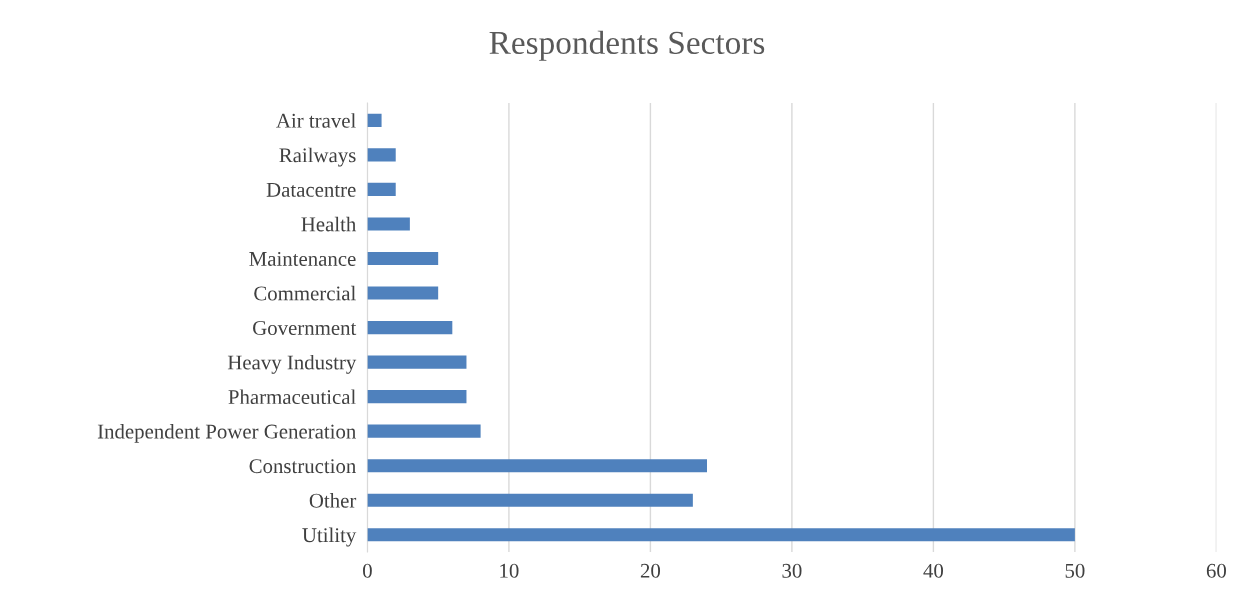  I want to click on y-tick-label: Health, so click(329, 224).